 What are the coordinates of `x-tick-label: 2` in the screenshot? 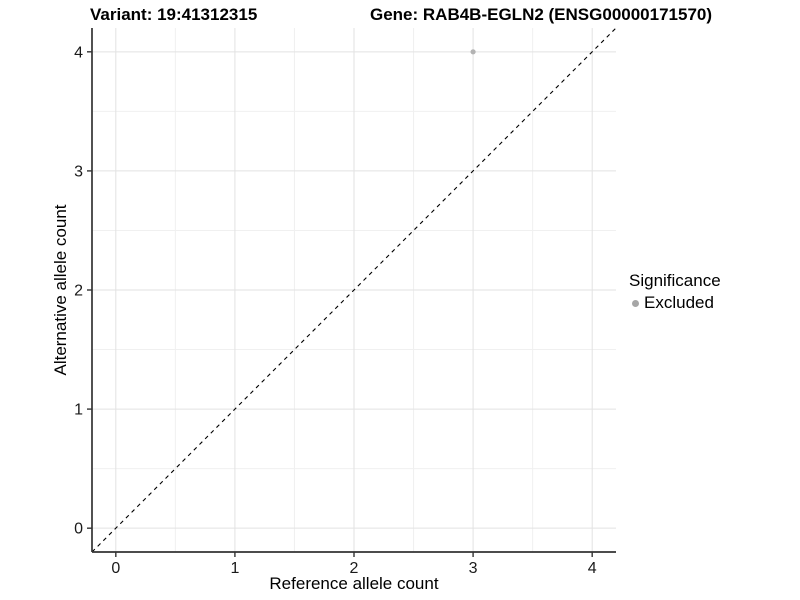 It's located at (354, 568).